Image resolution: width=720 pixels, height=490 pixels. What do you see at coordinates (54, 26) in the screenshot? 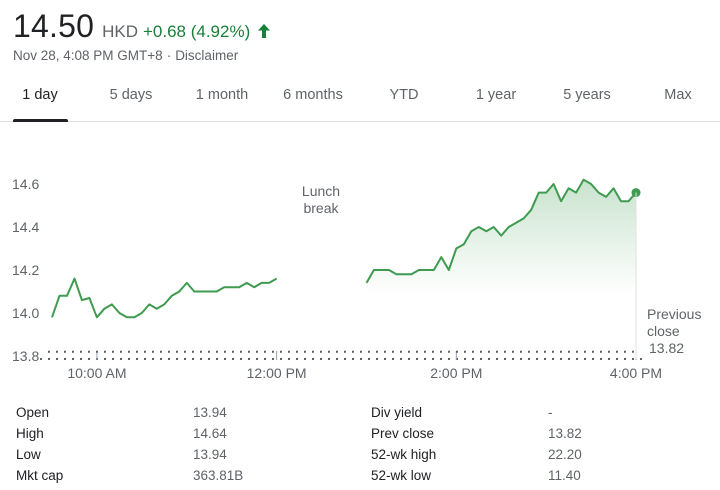
I see `current-price: 14.50` at bounding box center [54, 26].